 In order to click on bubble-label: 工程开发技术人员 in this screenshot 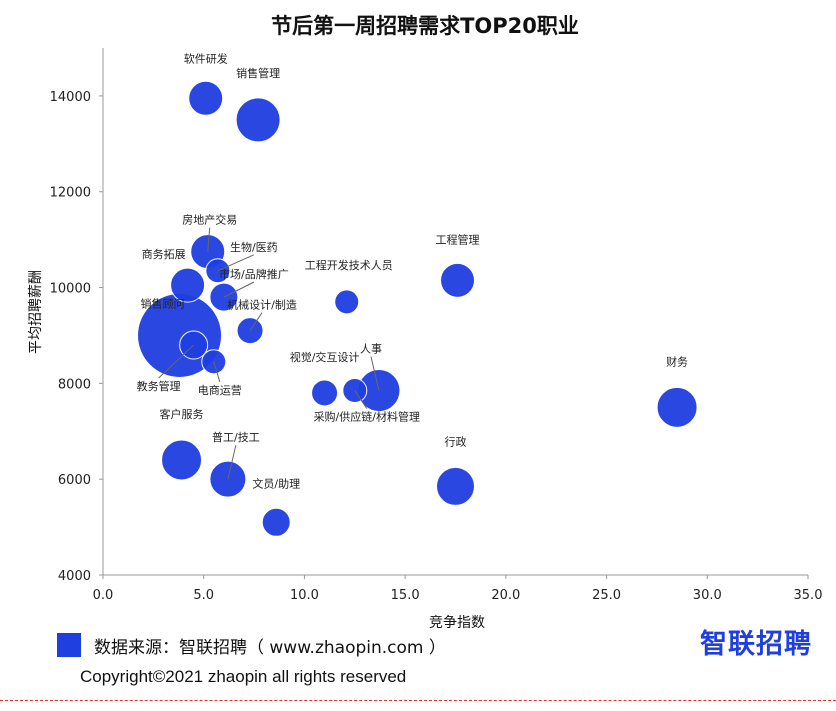, I will do `click(349, 265)`.